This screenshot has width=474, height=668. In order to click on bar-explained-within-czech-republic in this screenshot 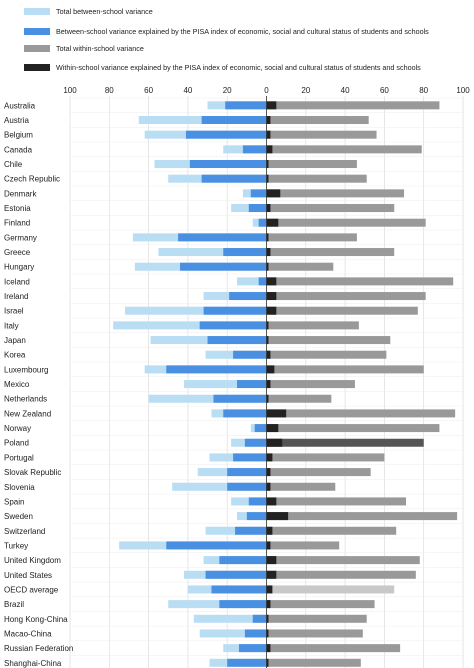, I will do `click(267, 178)`.